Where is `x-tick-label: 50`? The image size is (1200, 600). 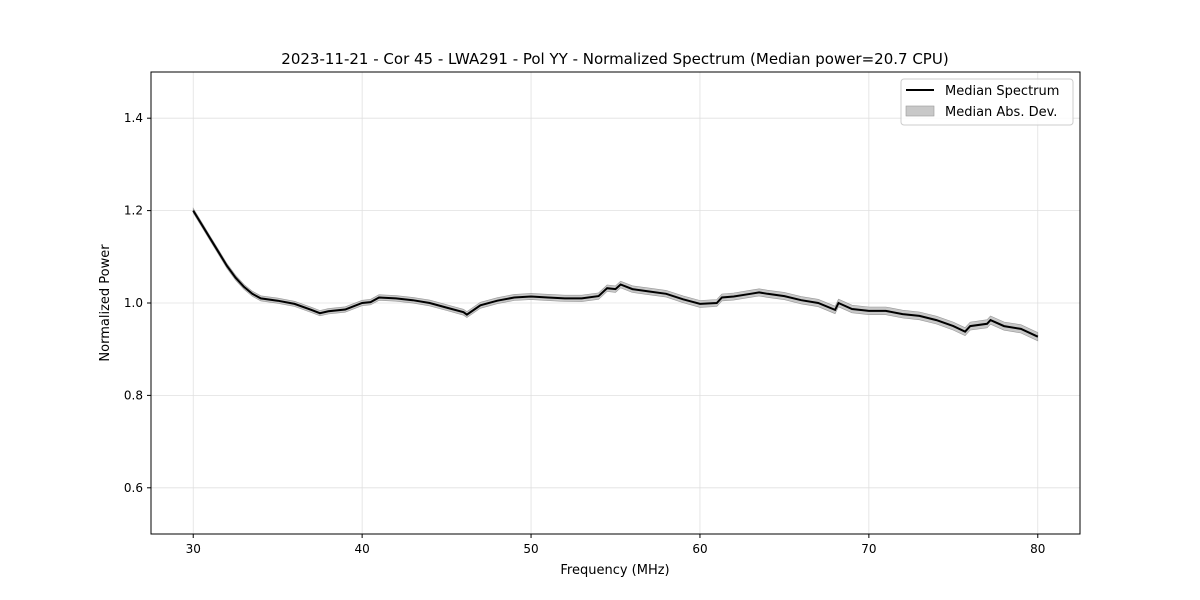
x-tick-label: 50 is located at coordinates (530, 549).